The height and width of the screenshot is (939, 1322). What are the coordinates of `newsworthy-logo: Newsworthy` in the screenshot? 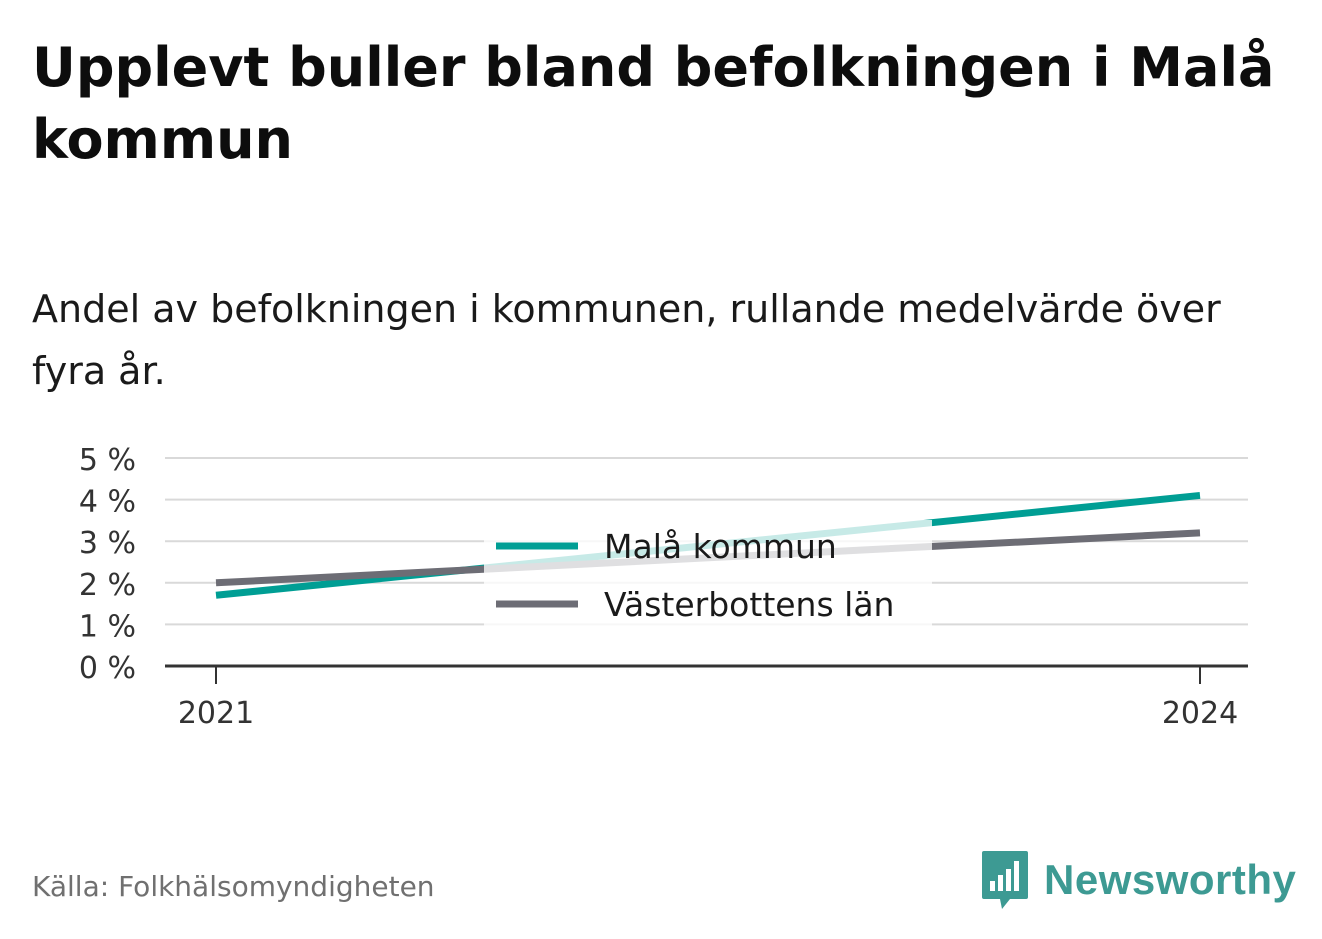 It's located at (1138, 880).